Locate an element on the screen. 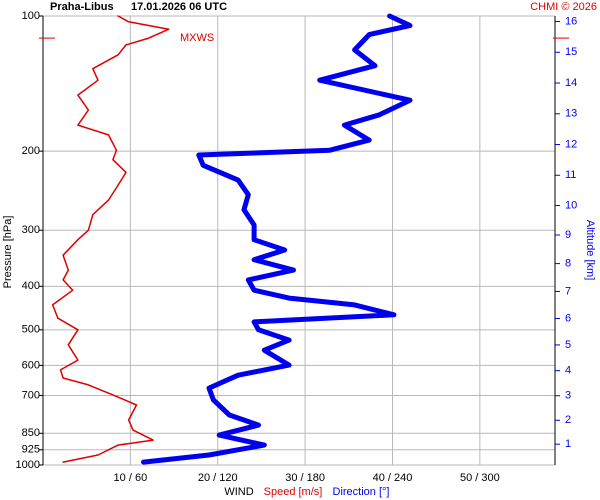  x-tick-label: 50 / 300 is located at coordinates (480, 478).